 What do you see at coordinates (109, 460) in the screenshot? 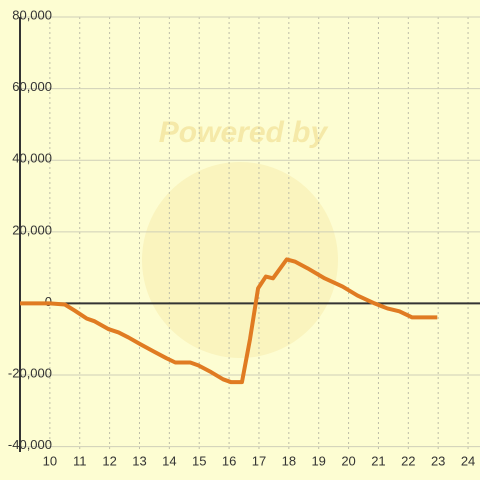
I see `x-tick-label: 12` at bounding box center [109, 460].